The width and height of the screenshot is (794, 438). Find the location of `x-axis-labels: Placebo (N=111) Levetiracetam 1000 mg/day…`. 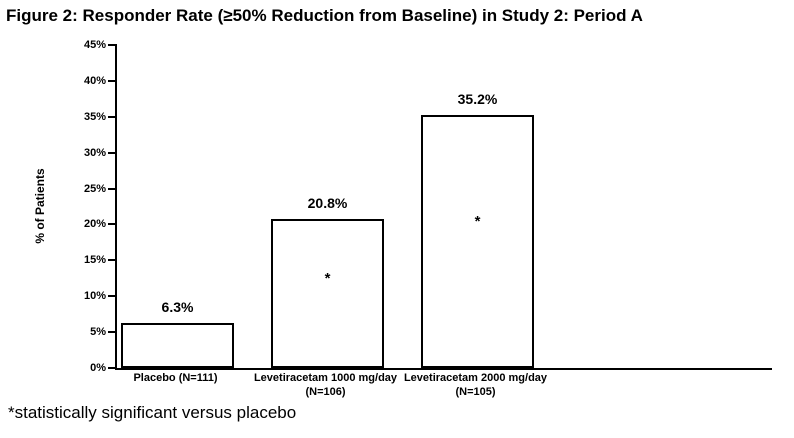

x-axis-labels: Placebo (N=111) Levetiracetam 1000 mg/day… is located at coordinates (442, 388).